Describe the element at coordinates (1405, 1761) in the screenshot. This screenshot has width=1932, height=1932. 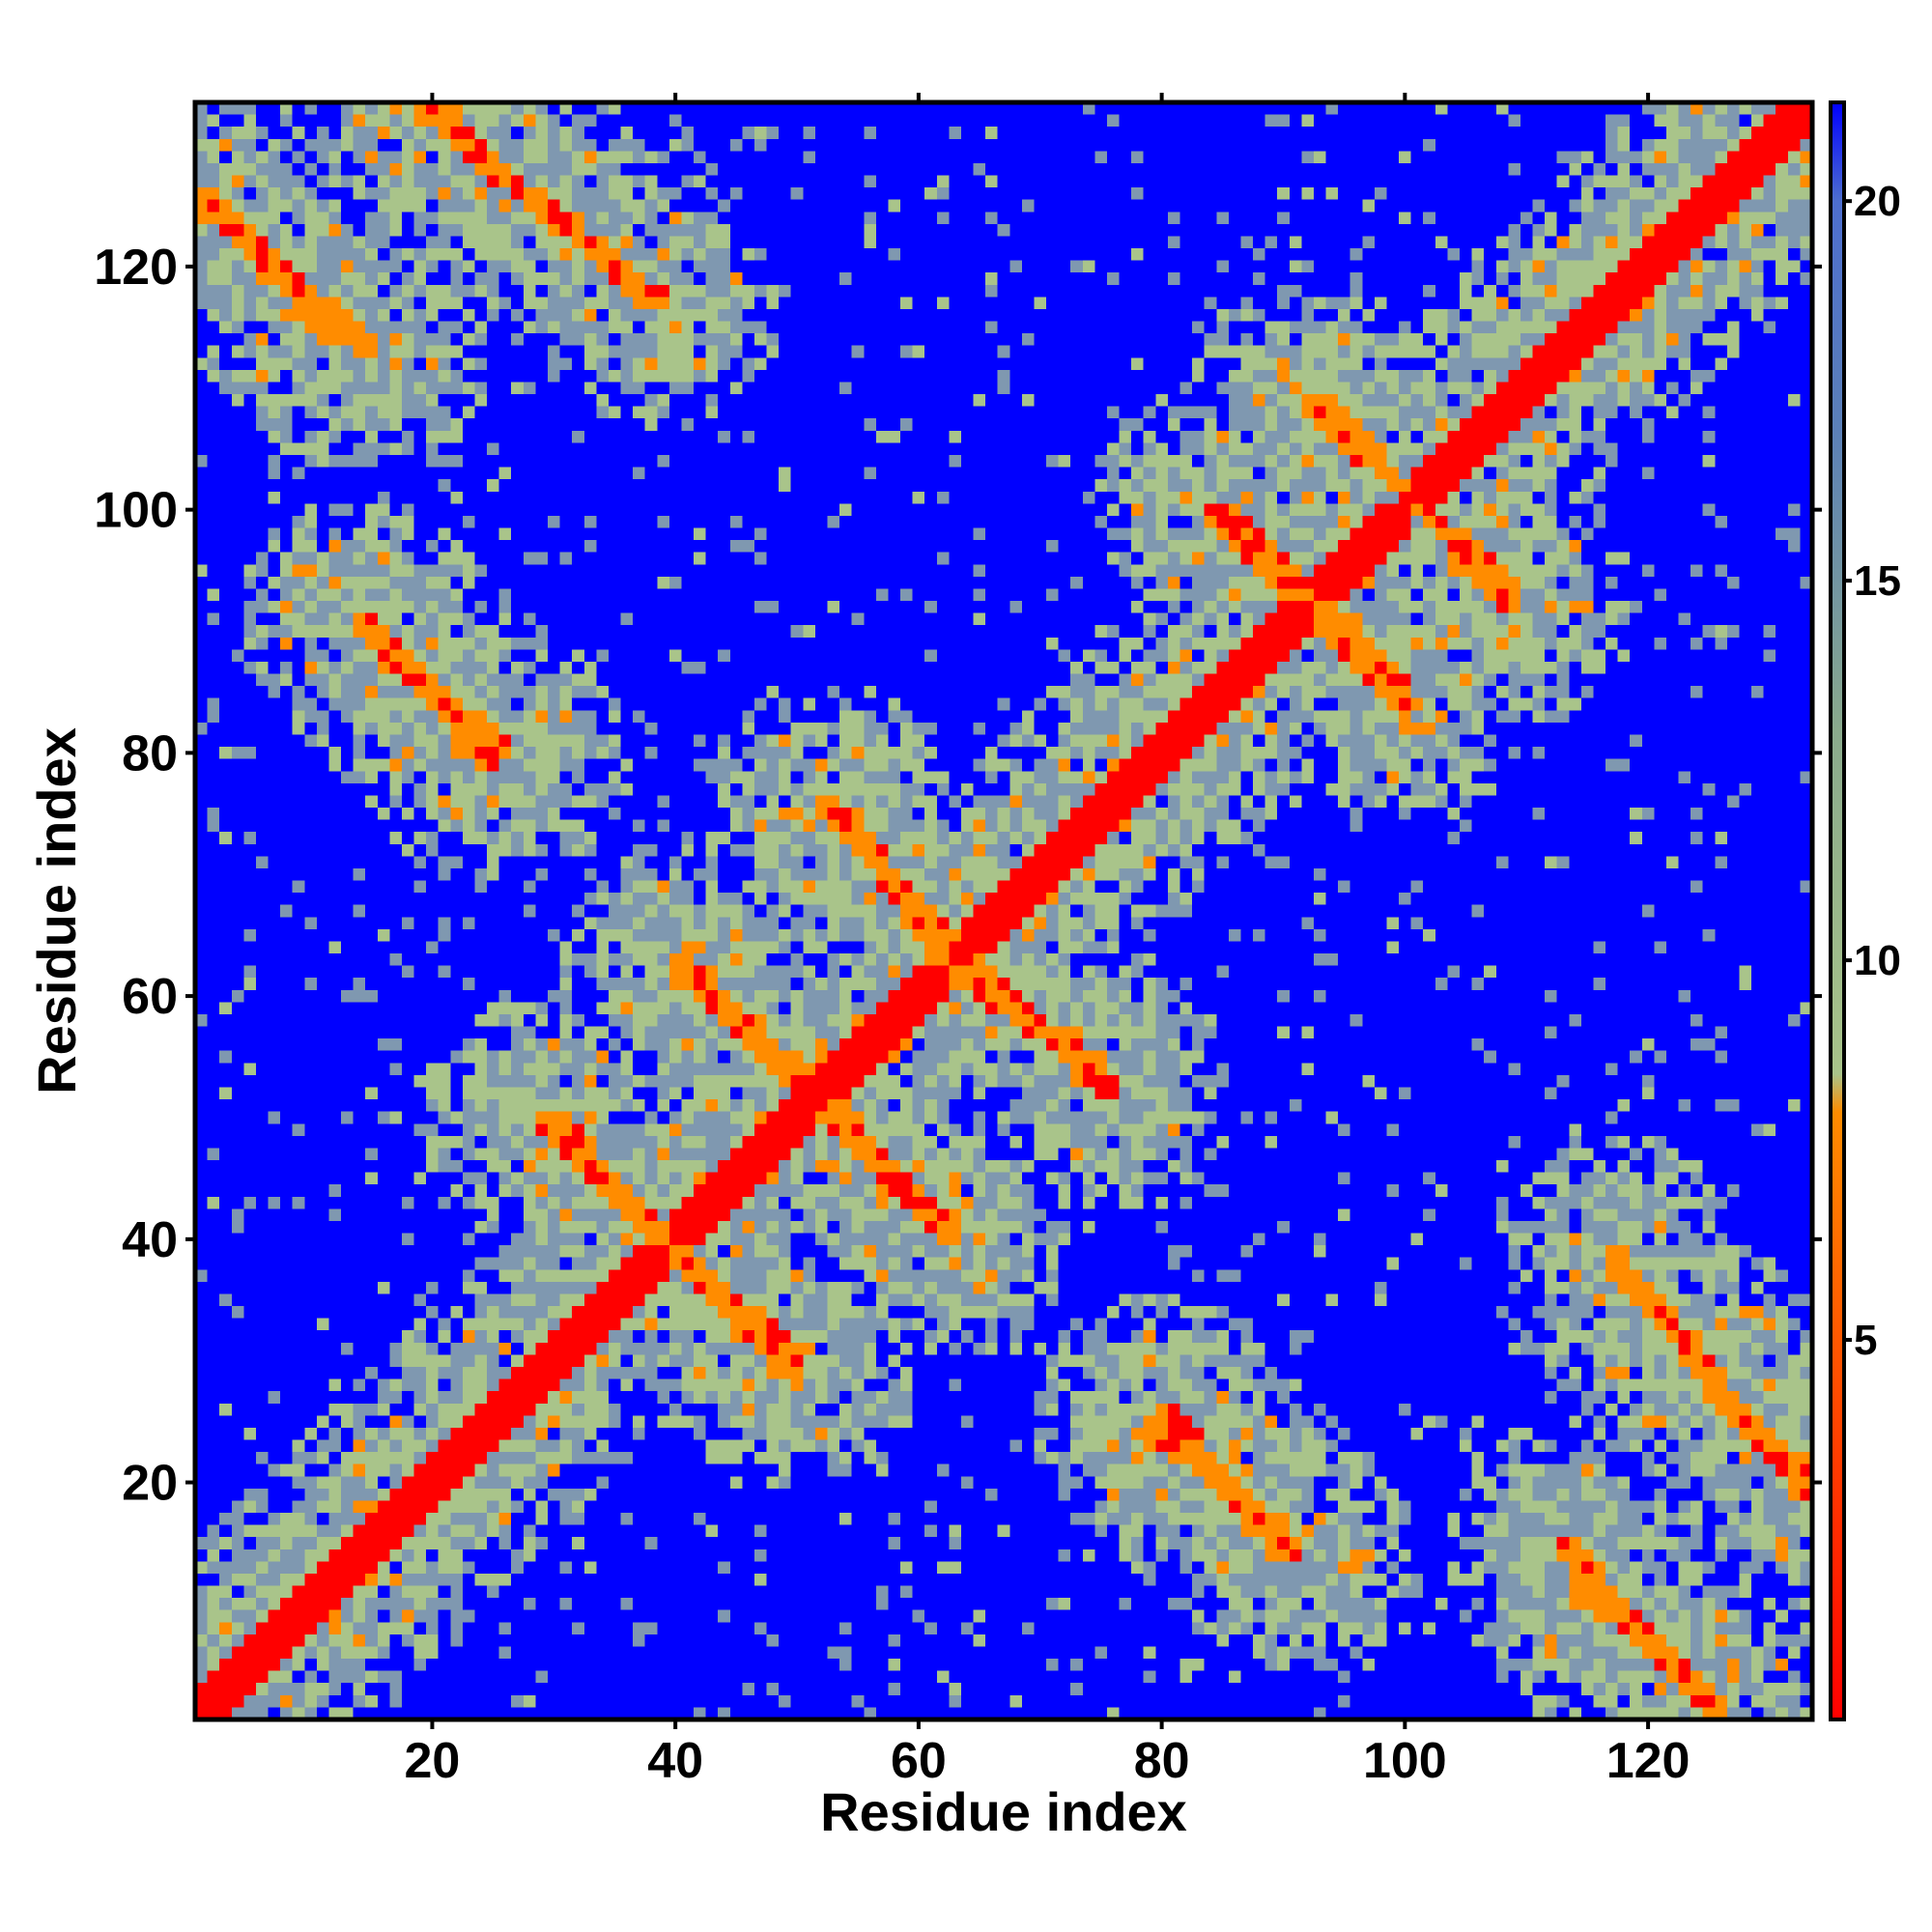
I see `x-tick-label: 100` at that location.